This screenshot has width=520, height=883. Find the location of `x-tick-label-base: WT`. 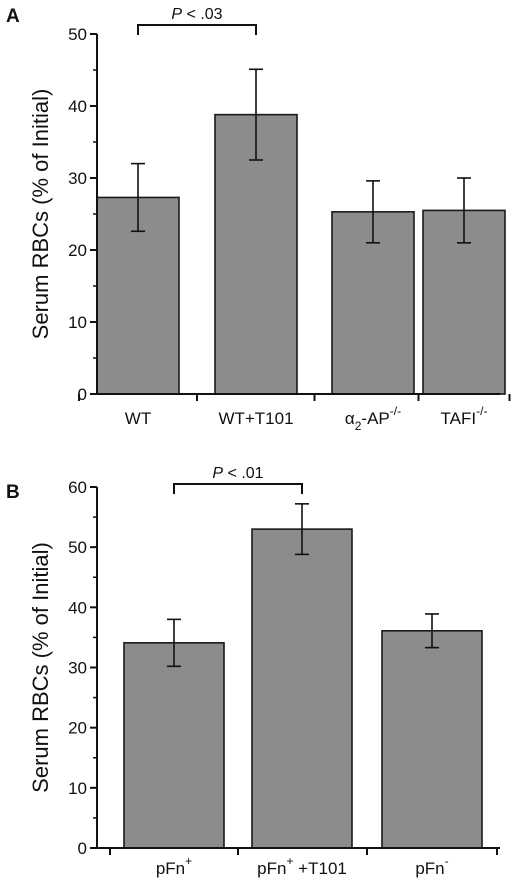

x-tick-label-base: WT is located at coordinates (138, 418).